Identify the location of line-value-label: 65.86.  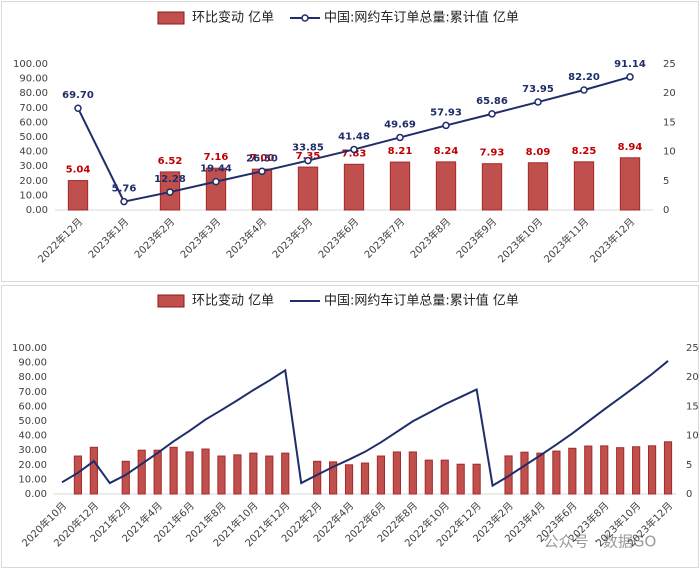
(492, 101).